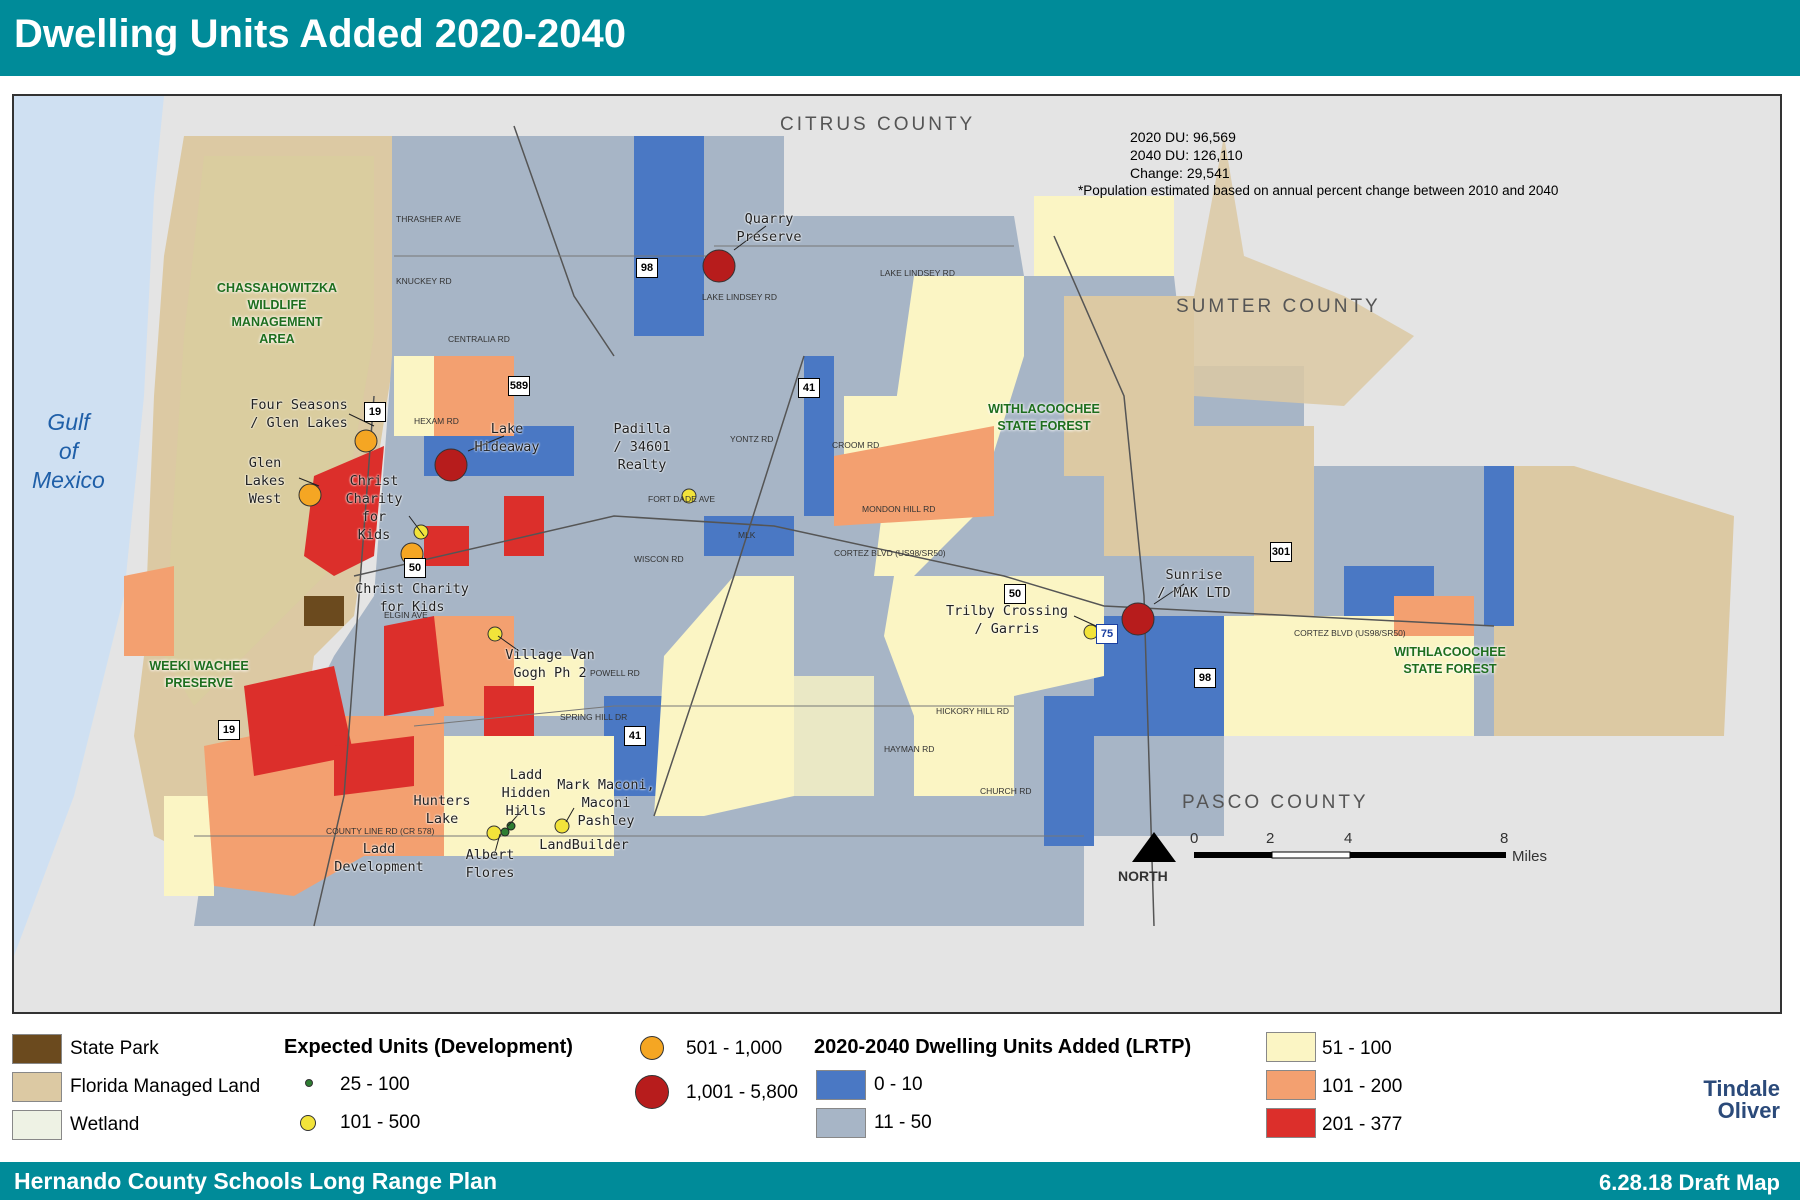 The width and height of the screenshot is (1800, 1200). Describe the element at coordinates (900, 40) in the screenshot. I see `title-bar: Dwelling Units Added 2020-2040` at that location.